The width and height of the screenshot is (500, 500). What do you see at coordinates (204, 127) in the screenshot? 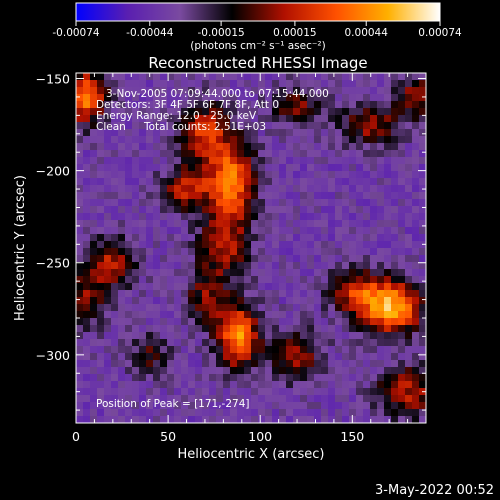
I see `annotation-total-counts: Total counts: 2.51E+03` at bounding box center [204, 127].